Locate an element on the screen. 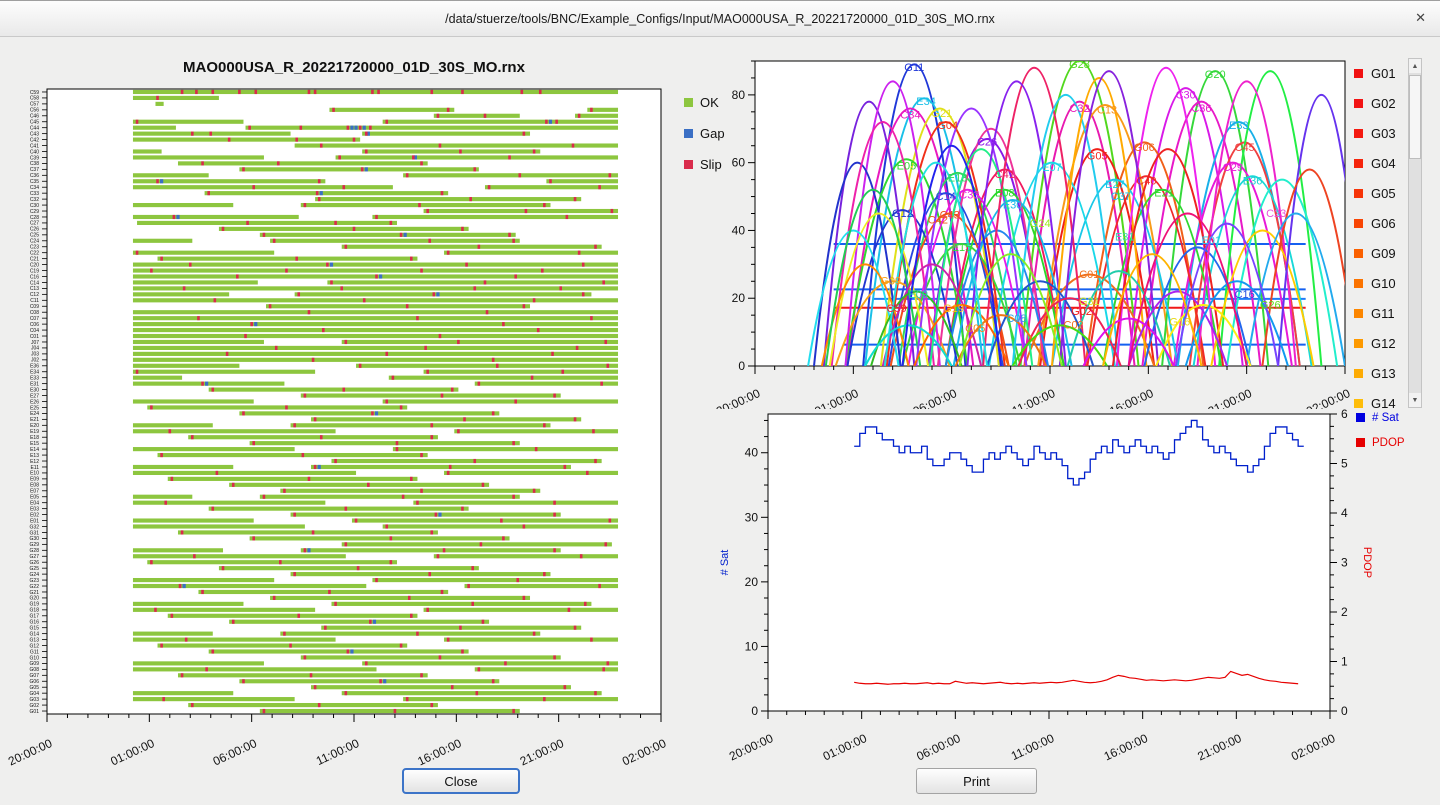  svg-text: E31 is located at coordinates (34, 384).